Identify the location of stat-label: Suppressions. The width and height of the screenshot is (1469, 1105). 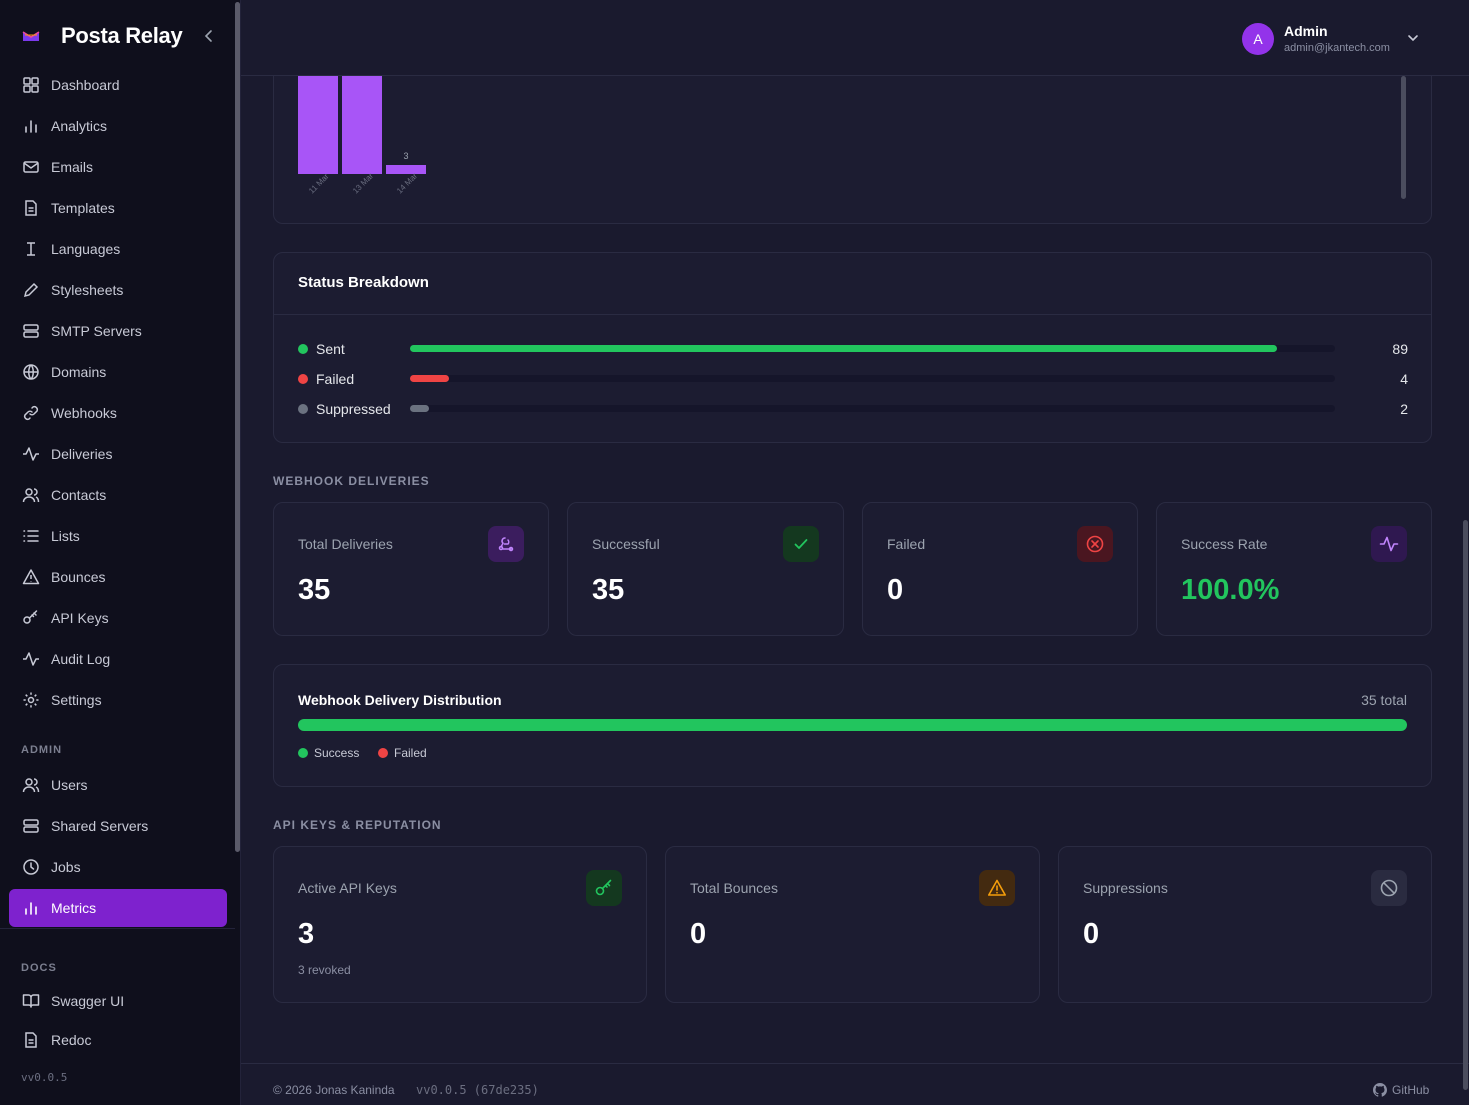
(1125, 888).